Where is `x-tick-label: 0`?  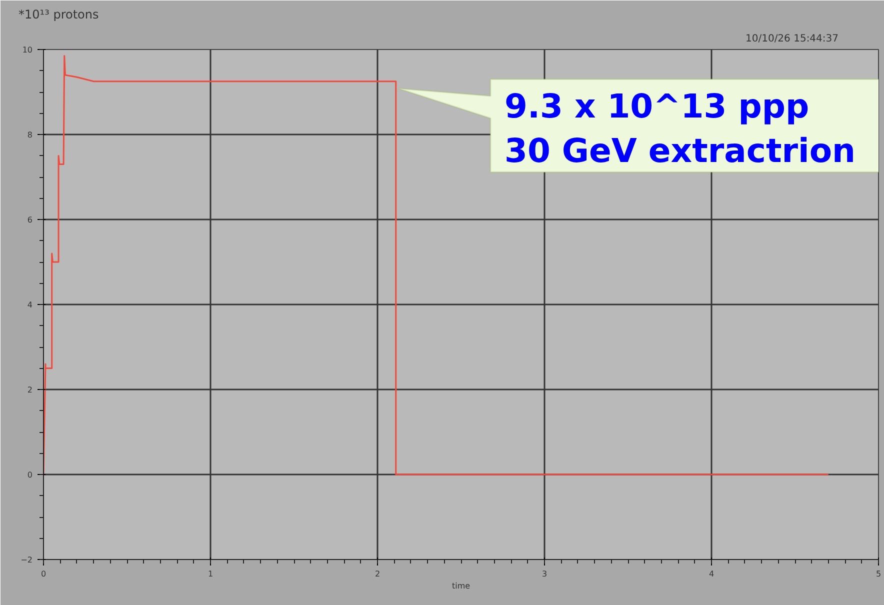
x-tick-label: 0 is located at coordinates (43, 574).